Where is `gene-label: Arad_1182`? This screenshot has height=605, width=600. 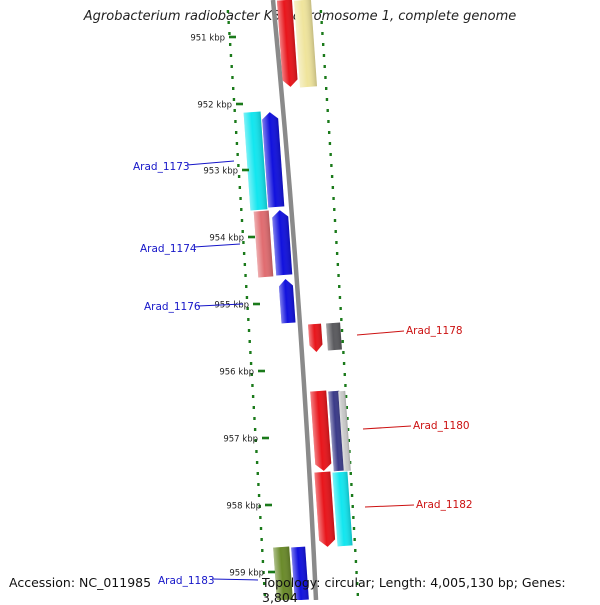 gene-label: Arad_1182 is located at coordinates (444, 505).